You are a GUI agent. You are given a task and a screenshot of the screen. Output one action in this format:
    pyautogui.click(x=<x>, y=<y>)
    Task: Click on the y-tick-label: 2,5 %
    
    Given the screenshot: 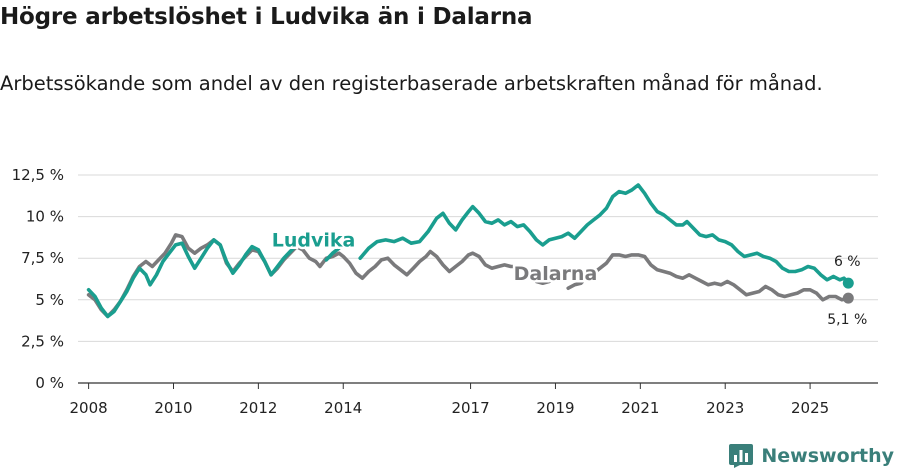 What is the action you would take?
    pyautogui.click(x=42, y=341)
    